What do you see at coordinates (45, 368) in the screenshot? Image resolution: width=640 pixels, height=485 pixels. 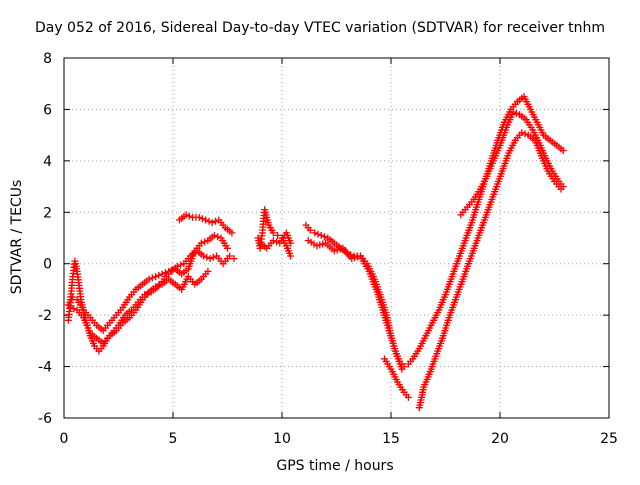 I see `y-tick-label: -4` at bounding box center [45, 368].